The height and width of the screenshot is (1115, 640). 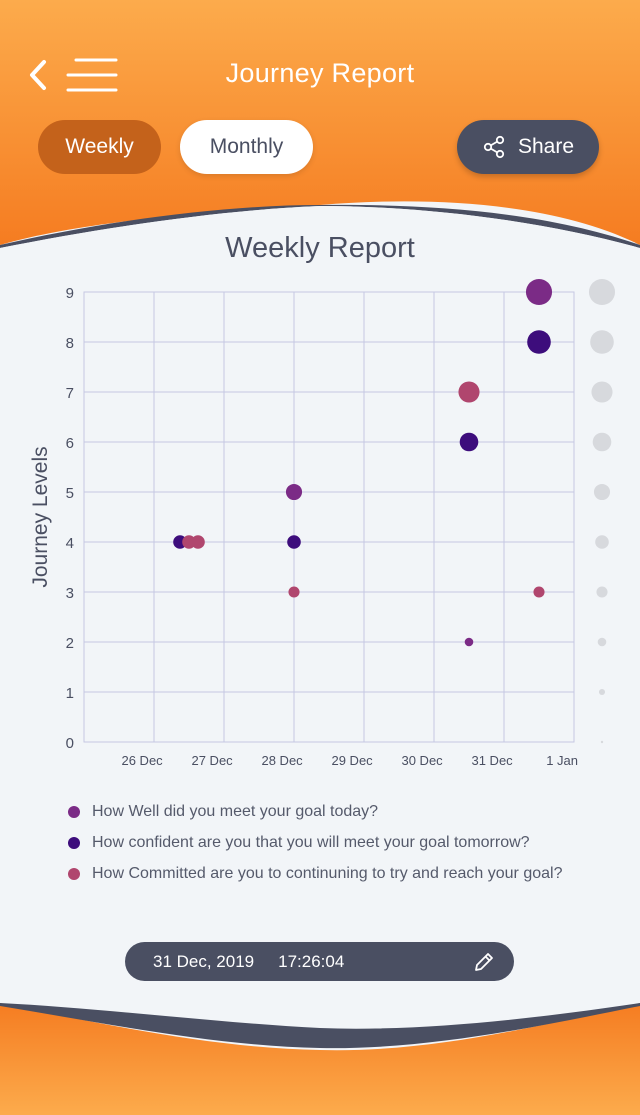 I want to click on tab-monthly: Monthly, so click(x=246, y=147).